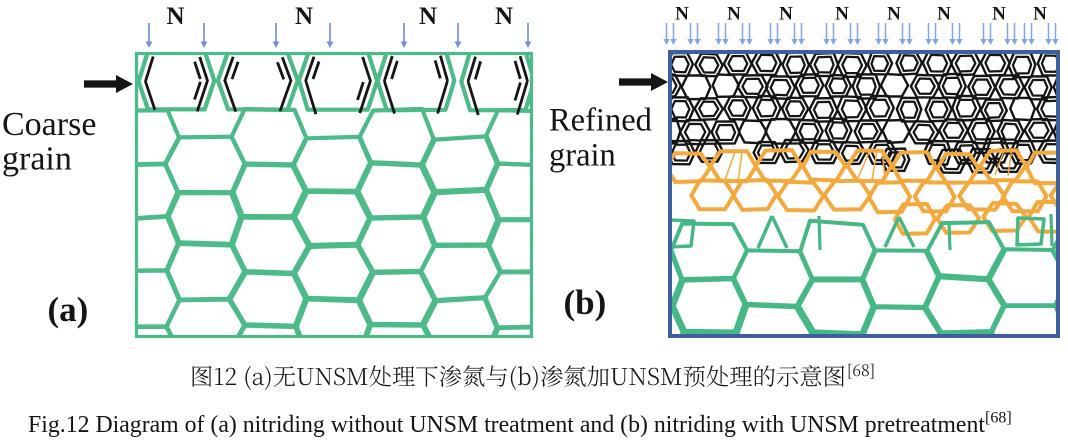  I want to click on svg-text: Refined, so click(600, 121).